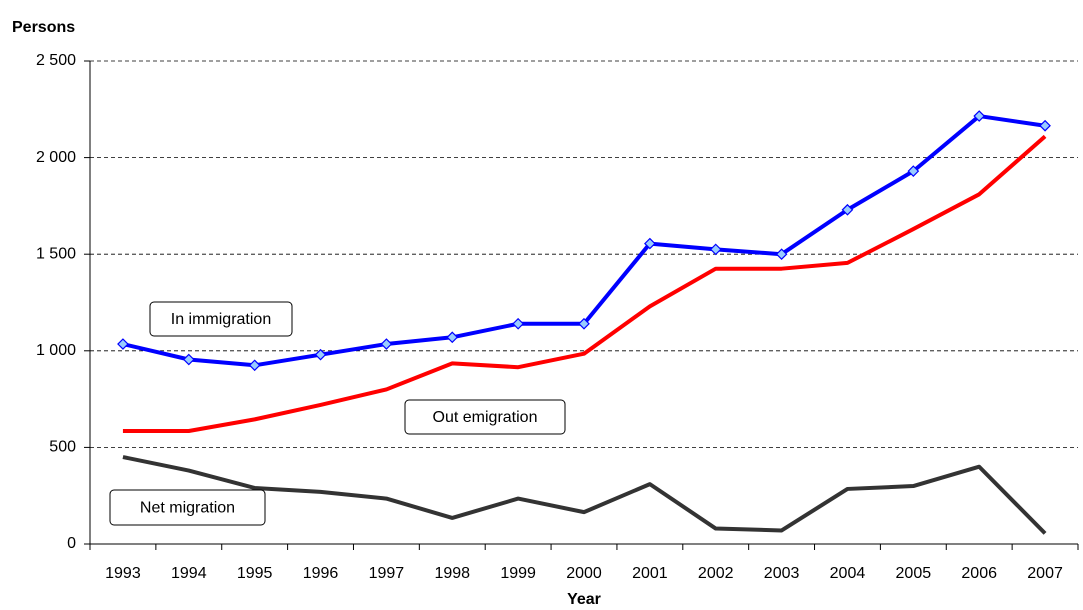  I want to click on x-tick-label: 1993, so click(123, 573).